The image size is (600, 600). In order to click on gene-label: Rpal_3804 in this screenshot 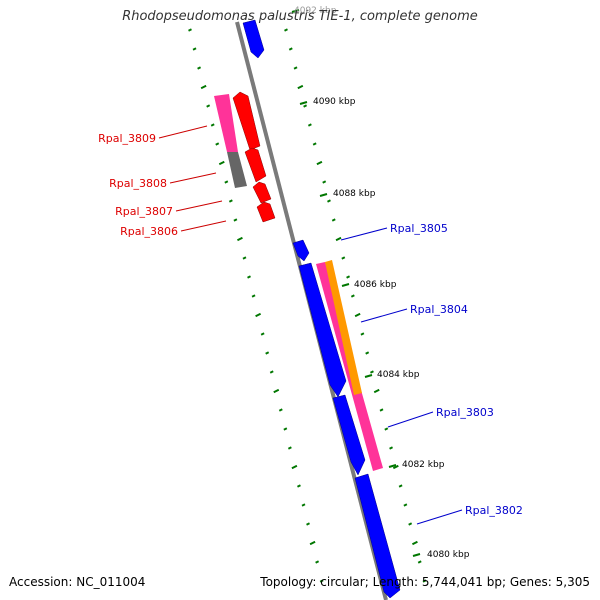, I will do `click(439, 309)`.